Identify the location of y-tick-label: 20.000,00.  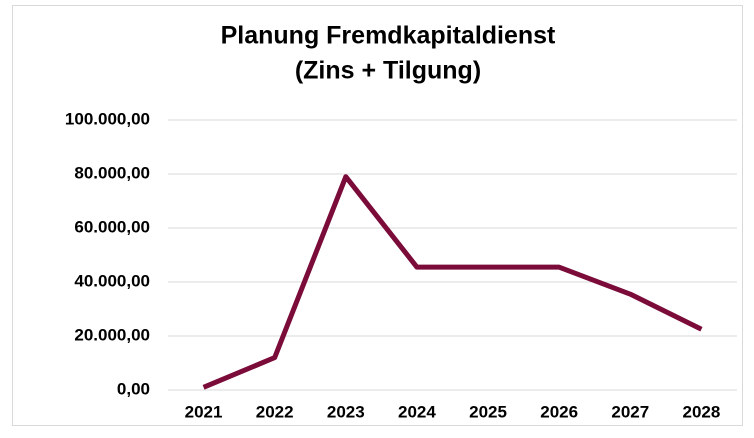
(112, 334).